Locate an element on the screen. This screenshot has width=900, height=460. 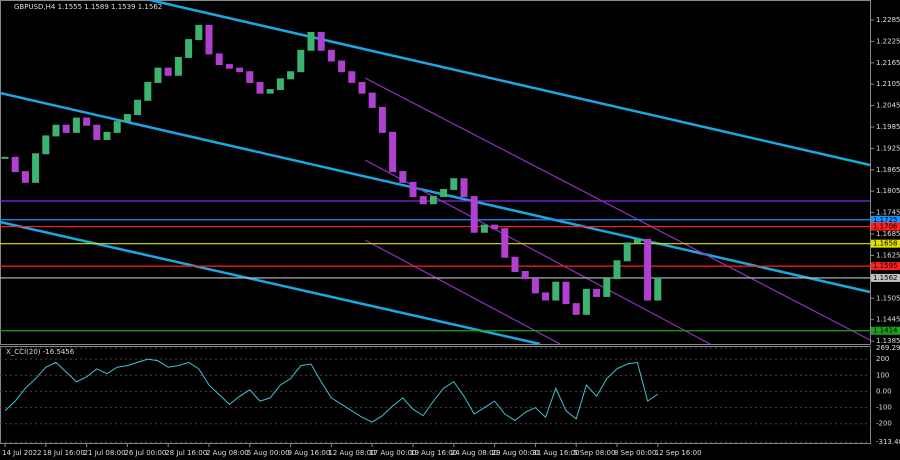
y-tick-label: 1.1505 is located at coordinates (888, 298).